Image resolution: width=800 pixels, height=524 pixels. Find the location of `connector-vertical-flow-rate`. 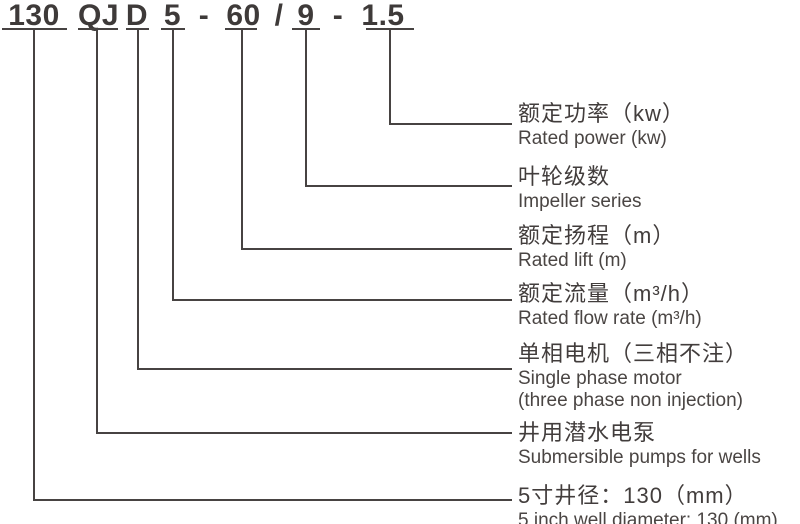

connector-vertical-flow-rate is located at coordinates (173, 165).